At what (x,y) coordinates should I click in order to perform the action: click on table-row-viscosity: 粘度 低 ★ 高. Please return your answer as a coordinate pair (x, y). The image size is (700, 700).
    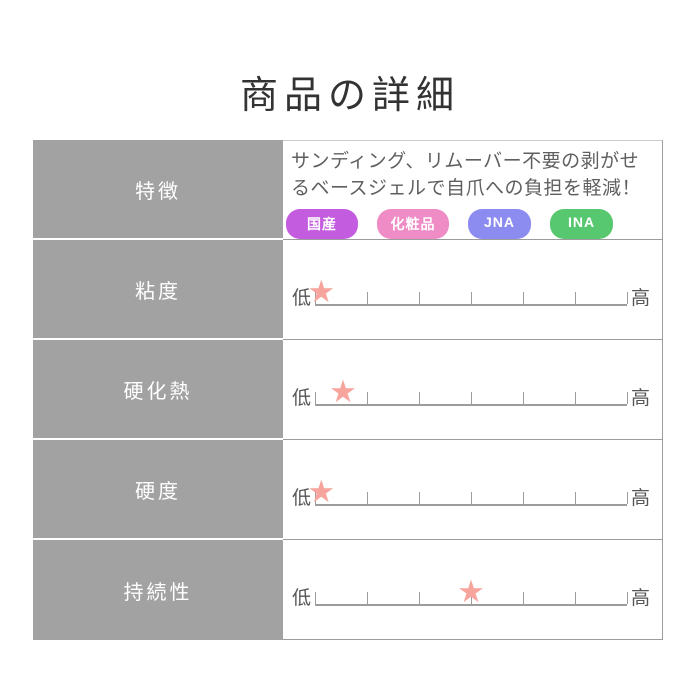
    Looking at the image, I should click on (348, 290).